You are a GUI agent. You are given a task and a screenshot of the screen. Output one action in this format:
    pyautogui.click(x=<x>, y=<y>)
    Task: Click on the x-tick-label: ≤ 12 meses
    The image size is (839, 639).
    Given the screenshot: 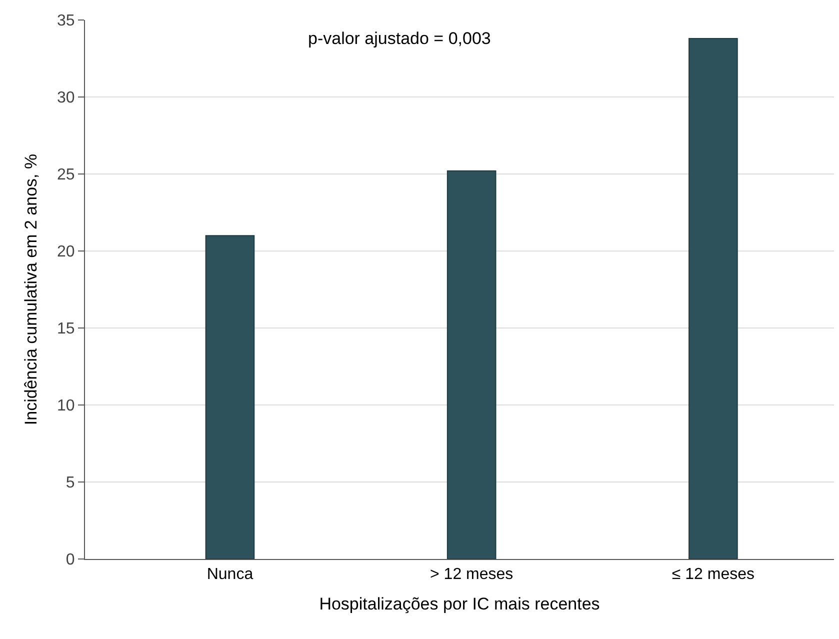 What is the action you would take?
    pyautogui.click(x=713, y=575)
    